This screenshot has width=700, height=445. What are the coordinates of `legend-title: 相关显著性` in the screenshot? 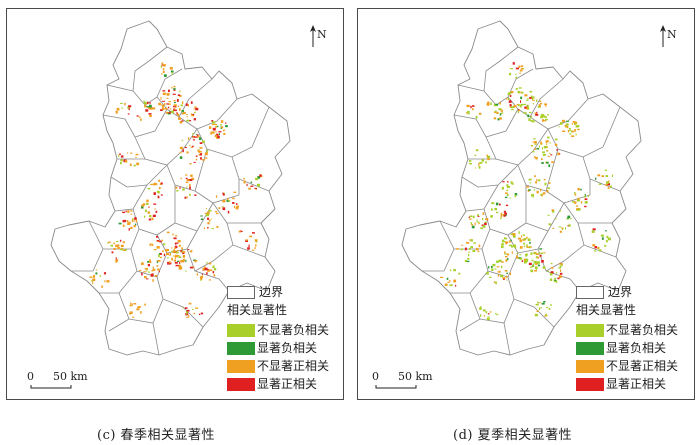 It's located at (257, 310).